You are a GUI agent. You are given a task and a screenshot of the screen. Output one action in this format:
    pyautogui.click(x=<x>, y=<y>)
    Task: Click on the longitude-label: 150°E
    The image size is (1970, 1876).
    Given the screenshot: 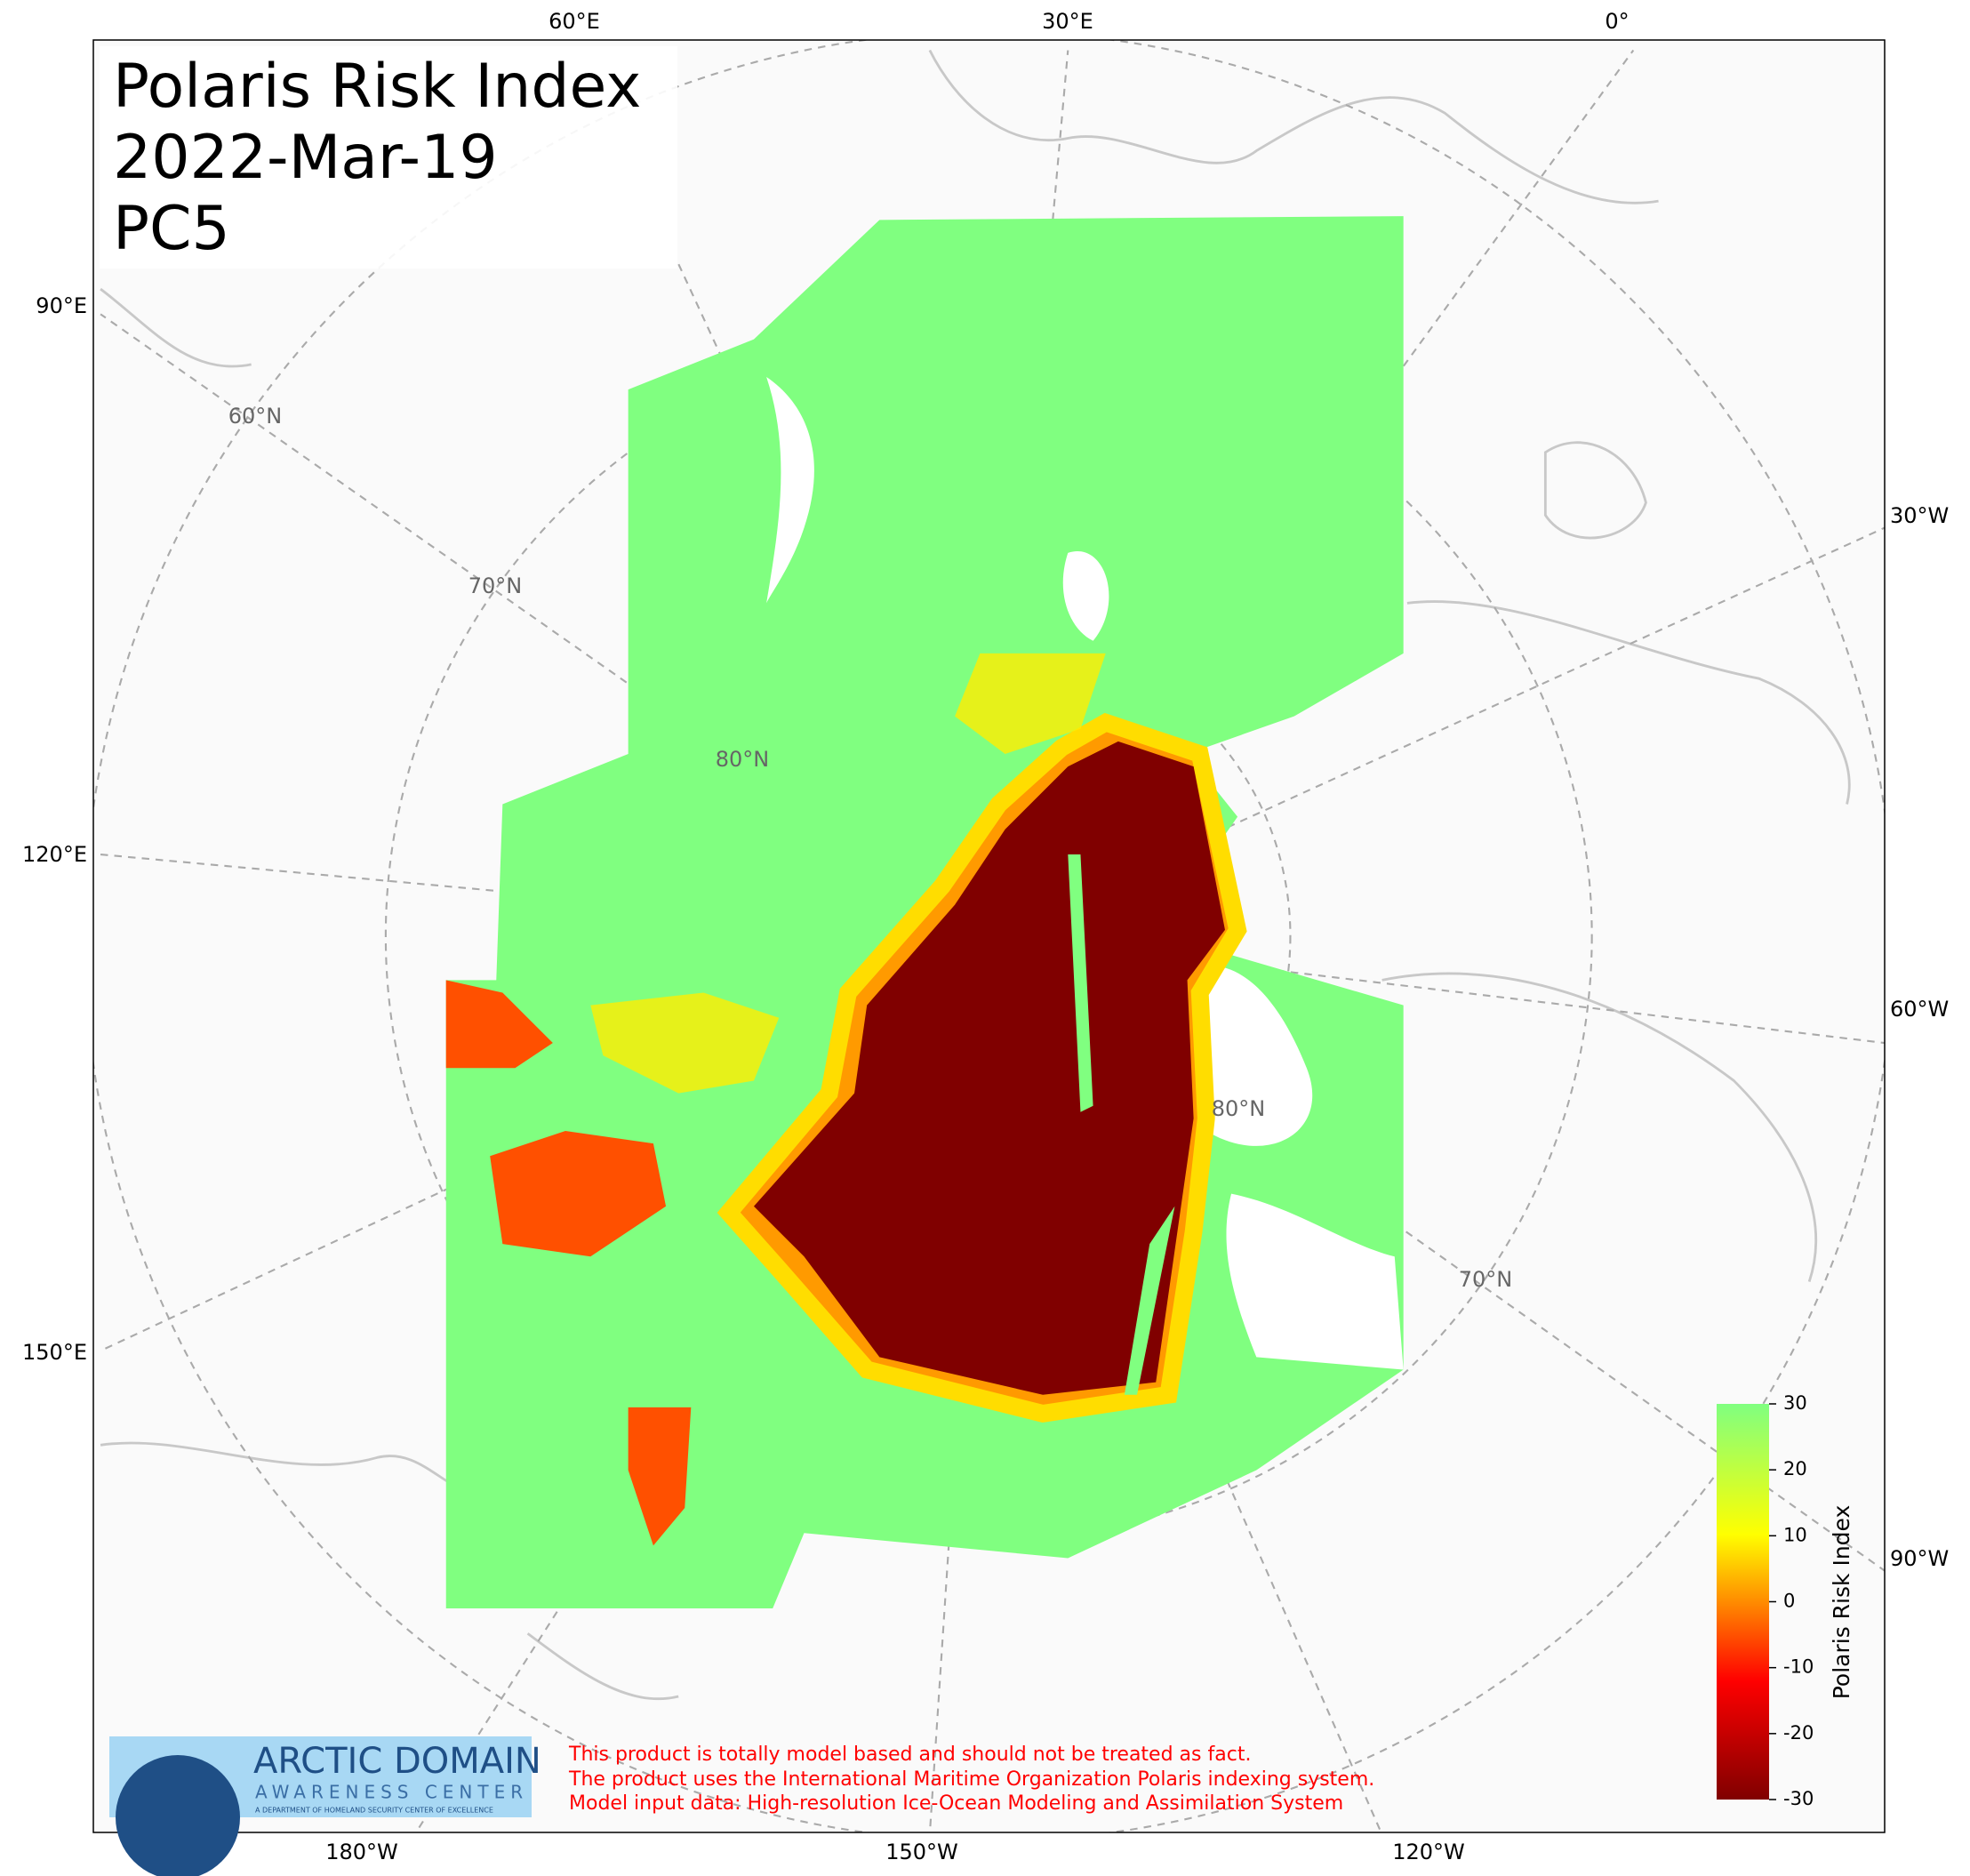 What is the action you would take?
    pyautogui.click(x=54, y=1352)
    